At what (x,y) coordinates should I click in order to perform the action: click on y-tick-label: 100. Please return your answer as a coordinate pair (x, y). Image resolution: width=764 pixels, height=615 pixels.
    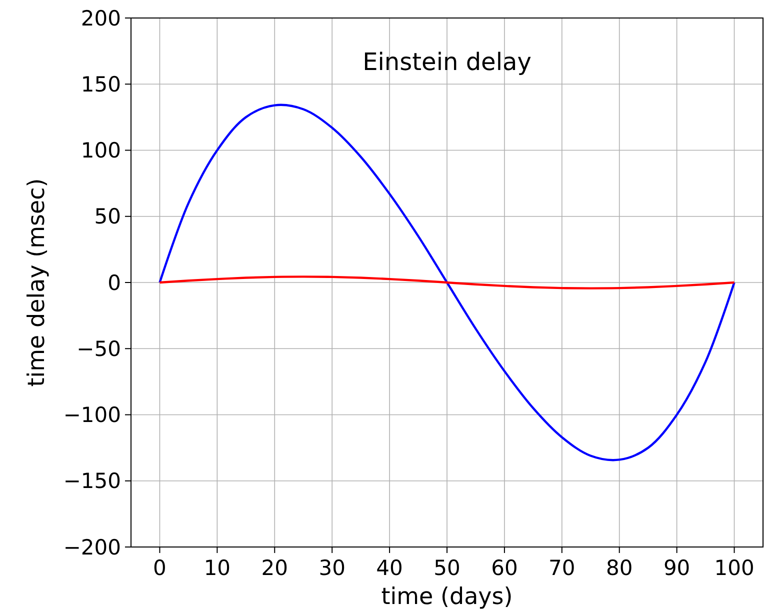
    Looking at the image, I should click on (100, 150).